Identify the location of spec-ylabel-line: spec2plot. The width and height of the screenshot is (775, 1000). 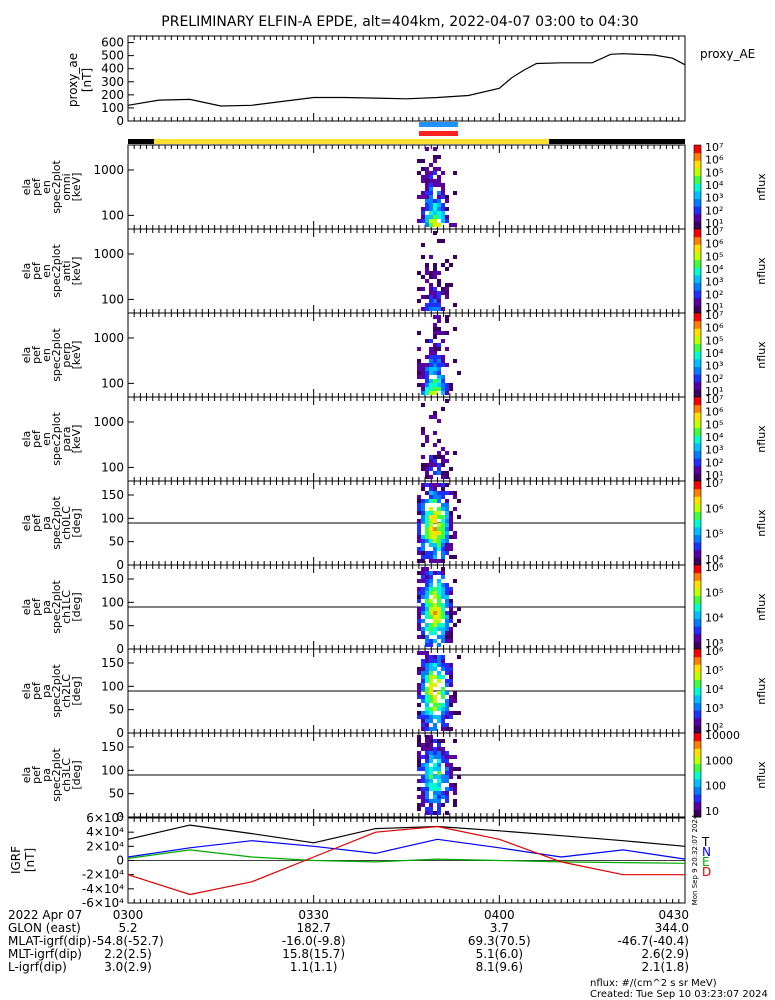
(56, 607).